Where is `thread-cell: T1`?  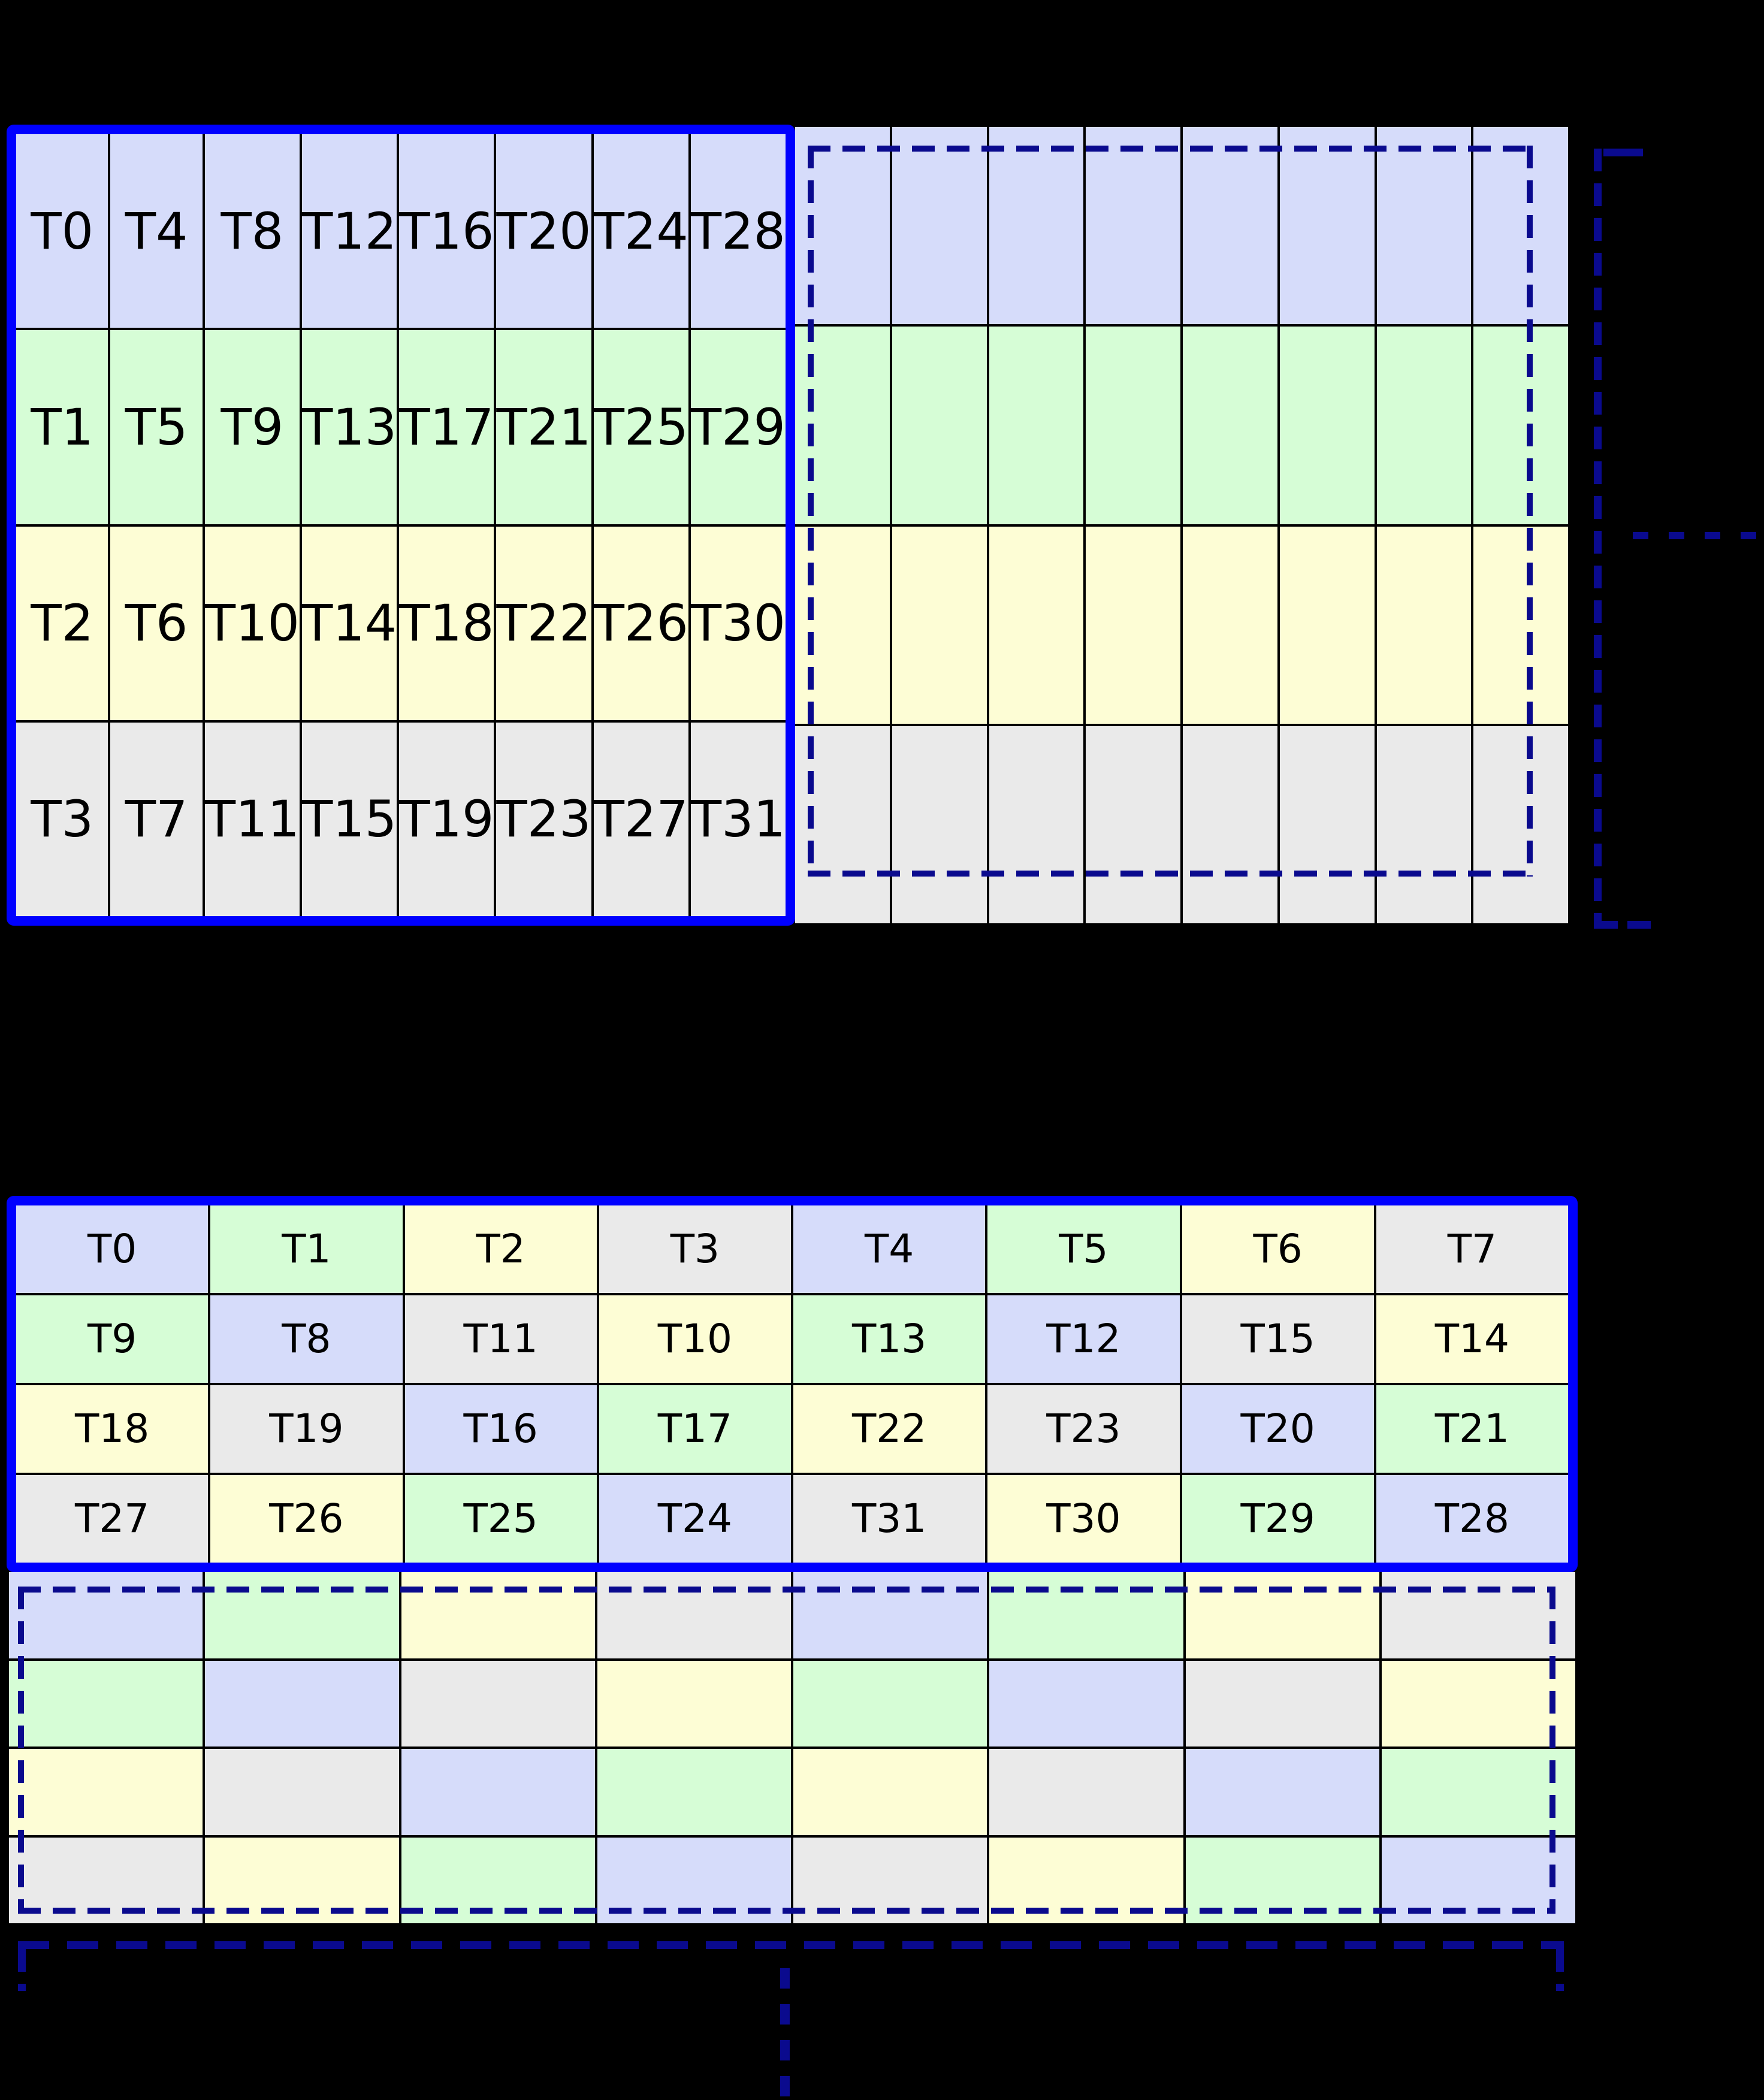
thread-cell: T1 is located at coordinates (306, 1249).